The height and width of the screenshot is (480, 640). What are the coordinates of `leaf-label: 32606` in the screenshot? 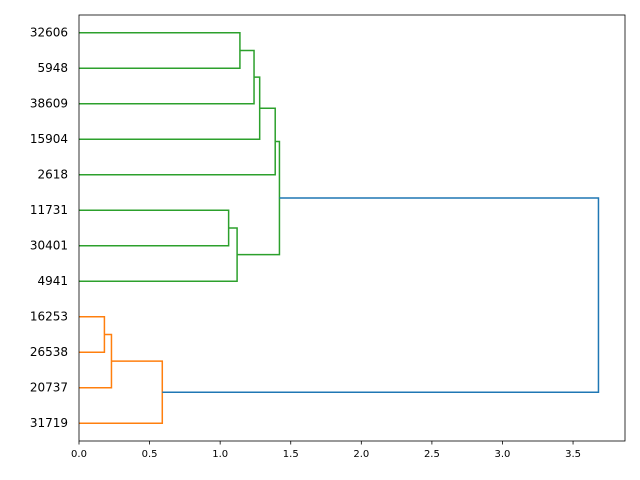 It's located at (49, 32).